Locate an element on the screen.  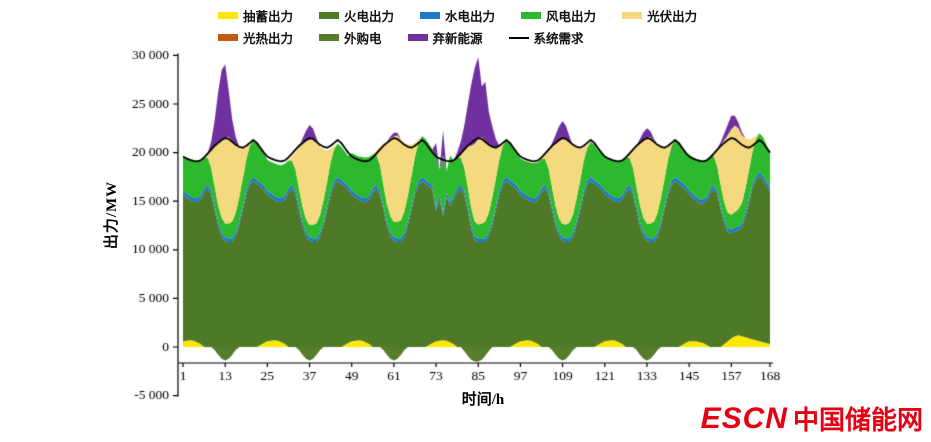
legend-item-purchased: 外购电 is located at coordinates (350, 37).